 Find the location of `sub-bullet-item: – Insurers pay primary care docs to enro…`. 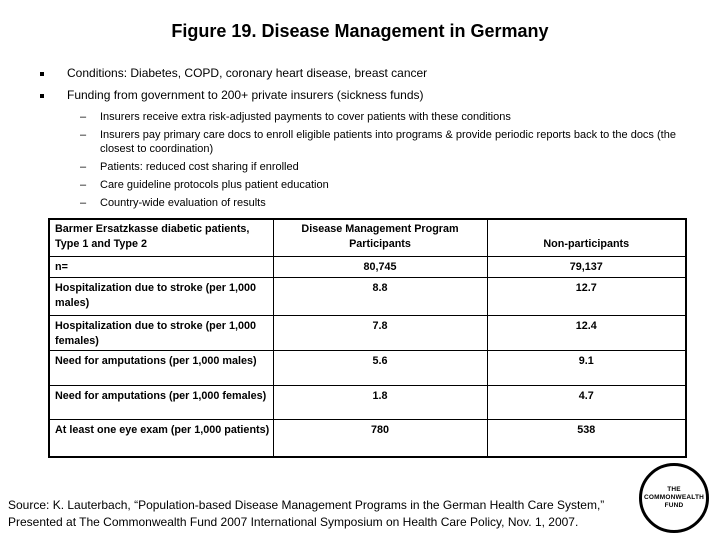

sub-bullet-item: – Insurers pay primary care docs to enro… is located at coordinates (389, 142).